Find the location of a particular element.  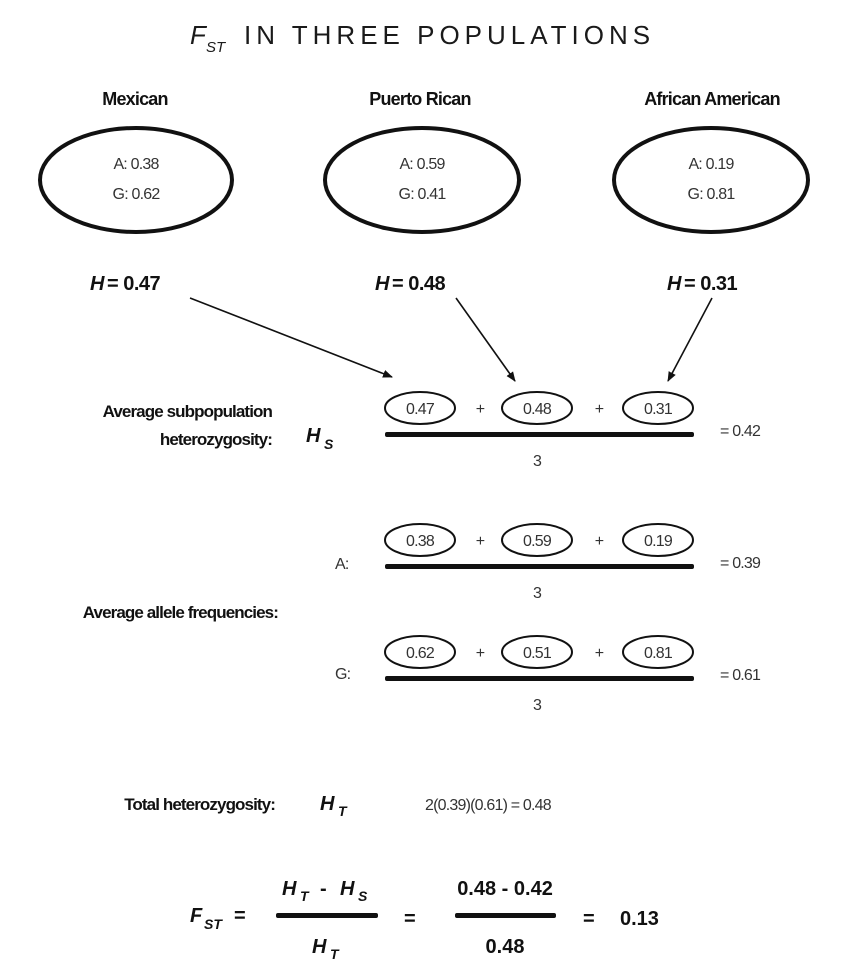

numerator-sub: S is located at coordinates (363, 896).